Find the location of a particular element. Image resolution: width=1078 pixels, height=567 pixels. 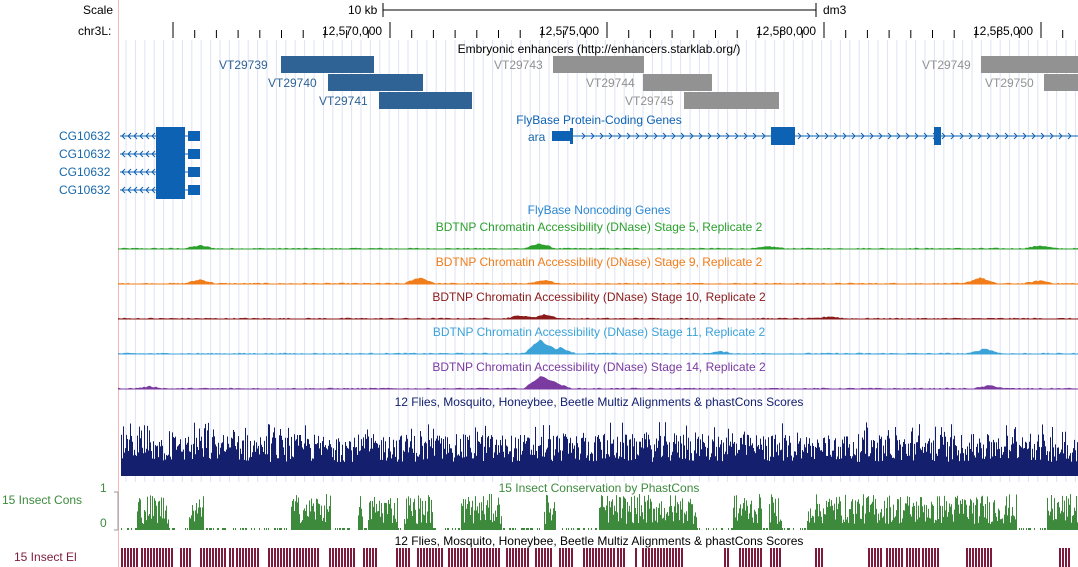

enhancer-box-vt29745 is located at coordinates (731, 100).